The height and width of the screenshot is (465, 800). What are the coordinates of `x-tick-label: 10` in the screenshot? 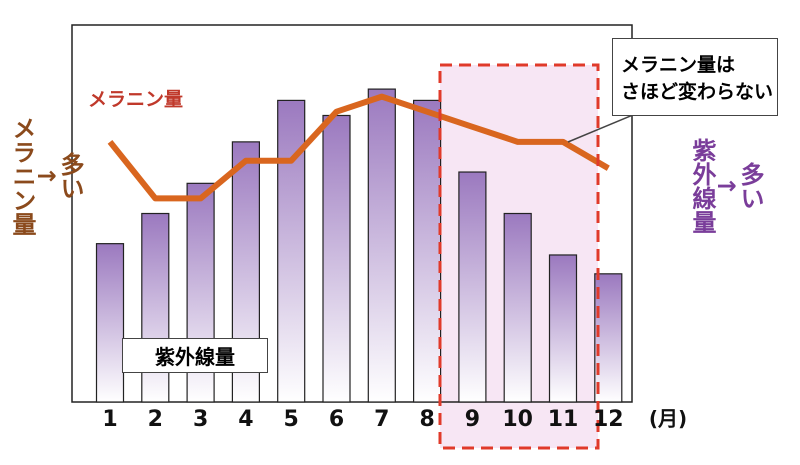 It's located at (517, 419).